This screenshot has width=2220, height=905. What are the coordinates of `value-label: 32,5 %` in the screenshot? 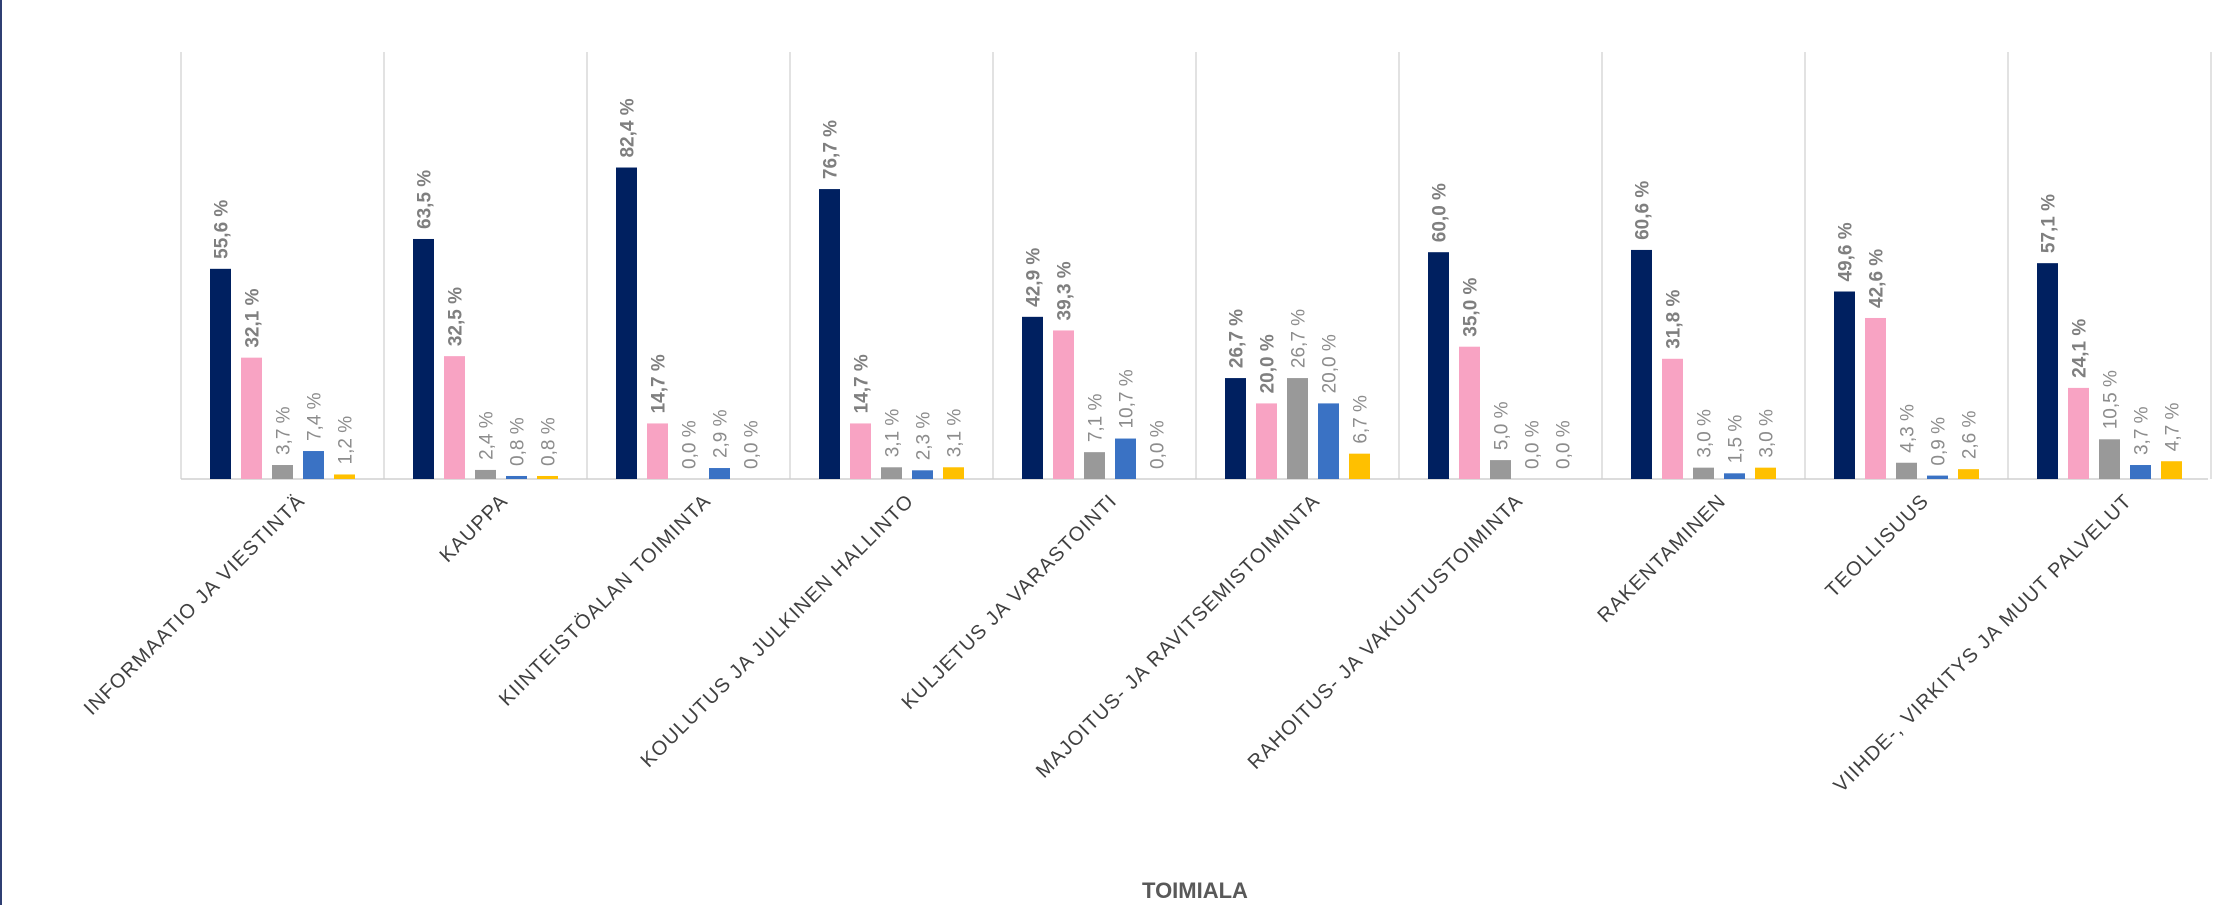 It's located at (456, 316).